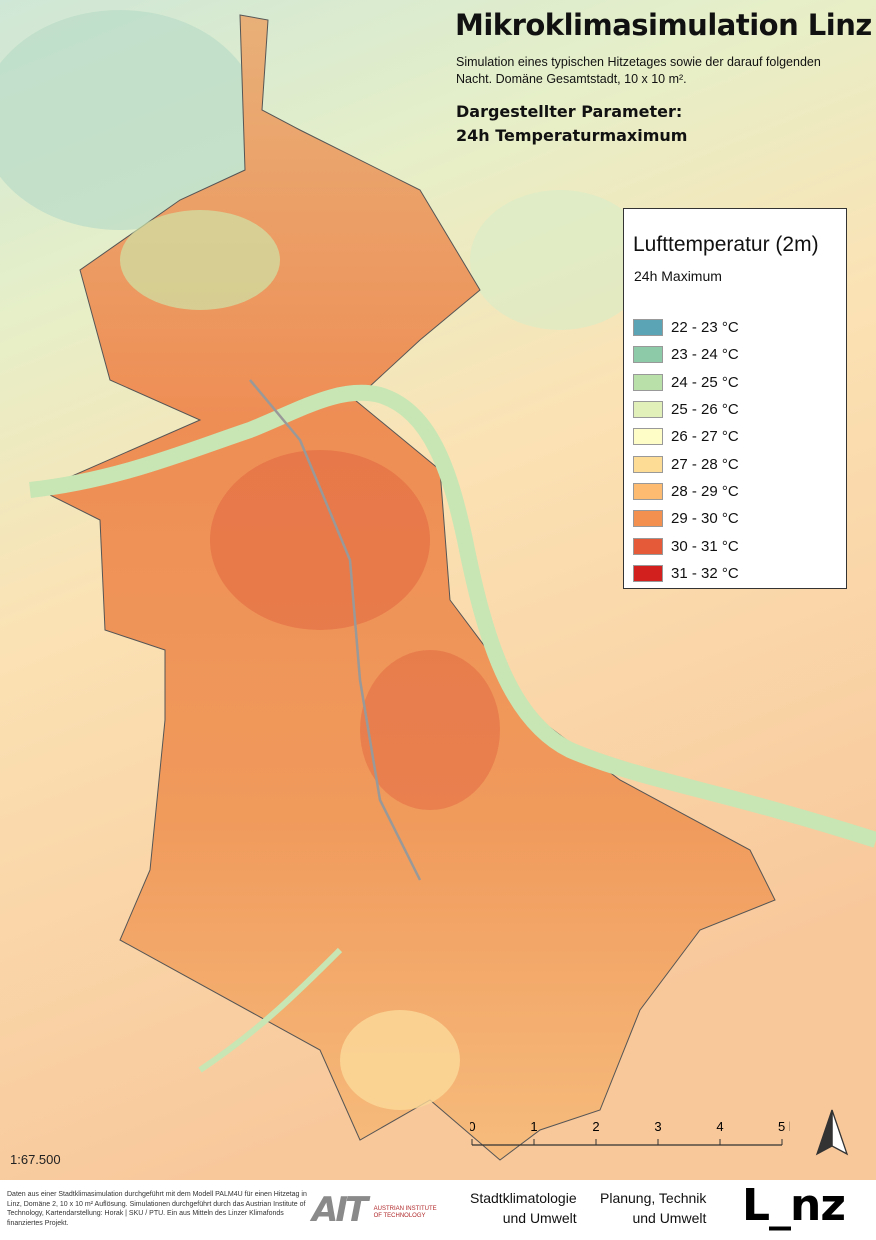 Image resolution: width=876 pixels, height=1240 pixels. Describe the element at coordinates (653, 1208) in the screenshot. I see `department-planung: Planung, Technik und Umwelt` at that location.